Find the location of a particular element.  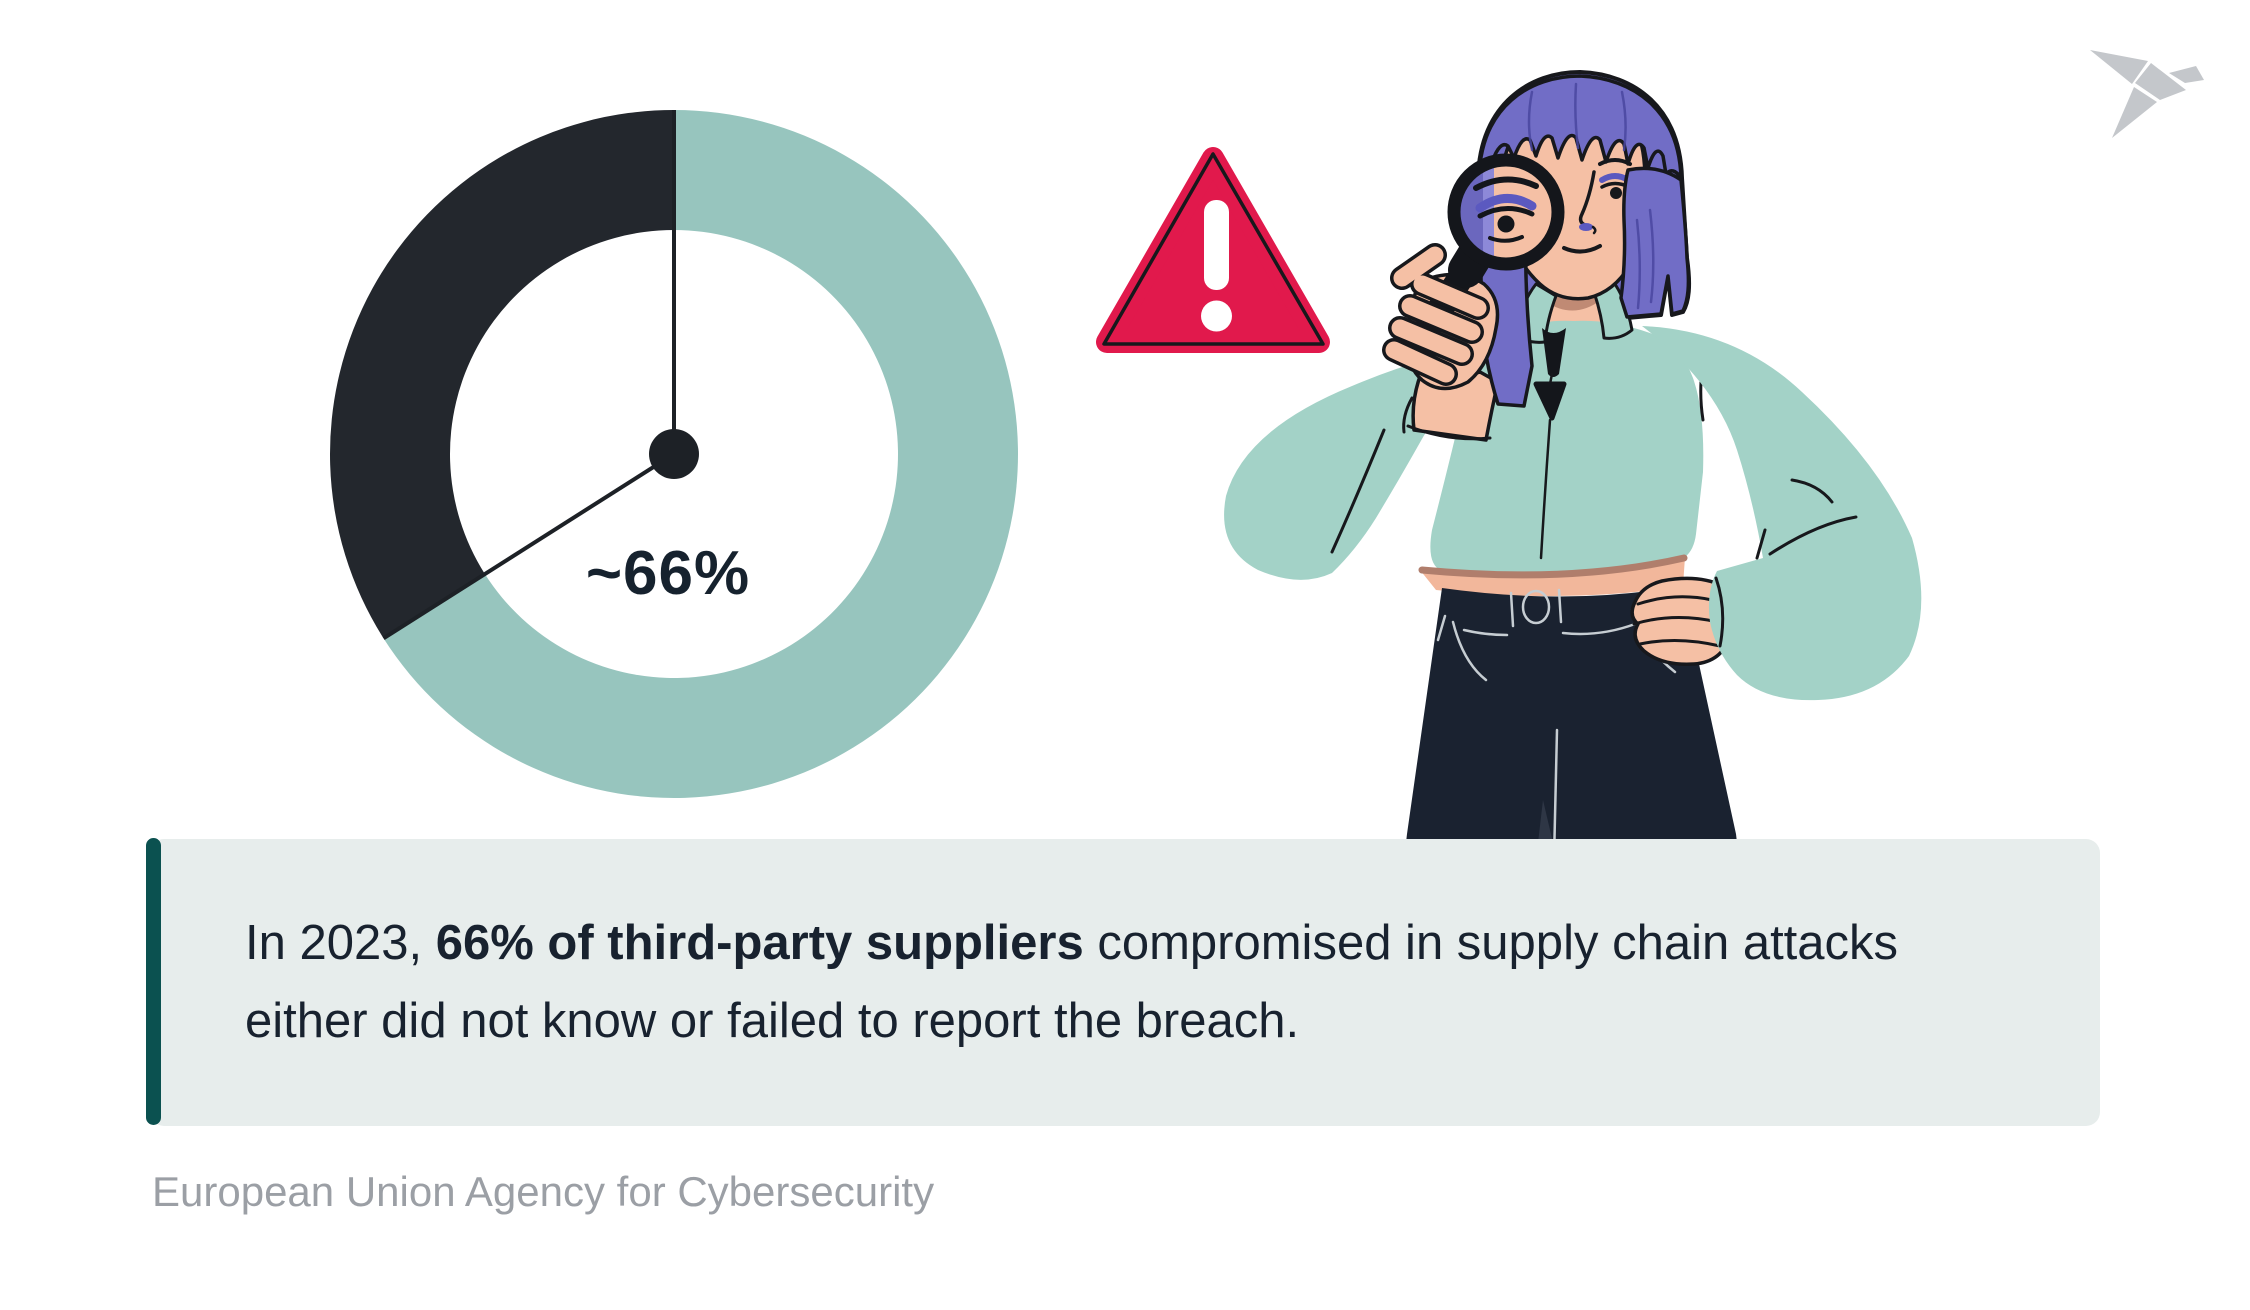

left-sleeve is located at coordinates (1378, 459).